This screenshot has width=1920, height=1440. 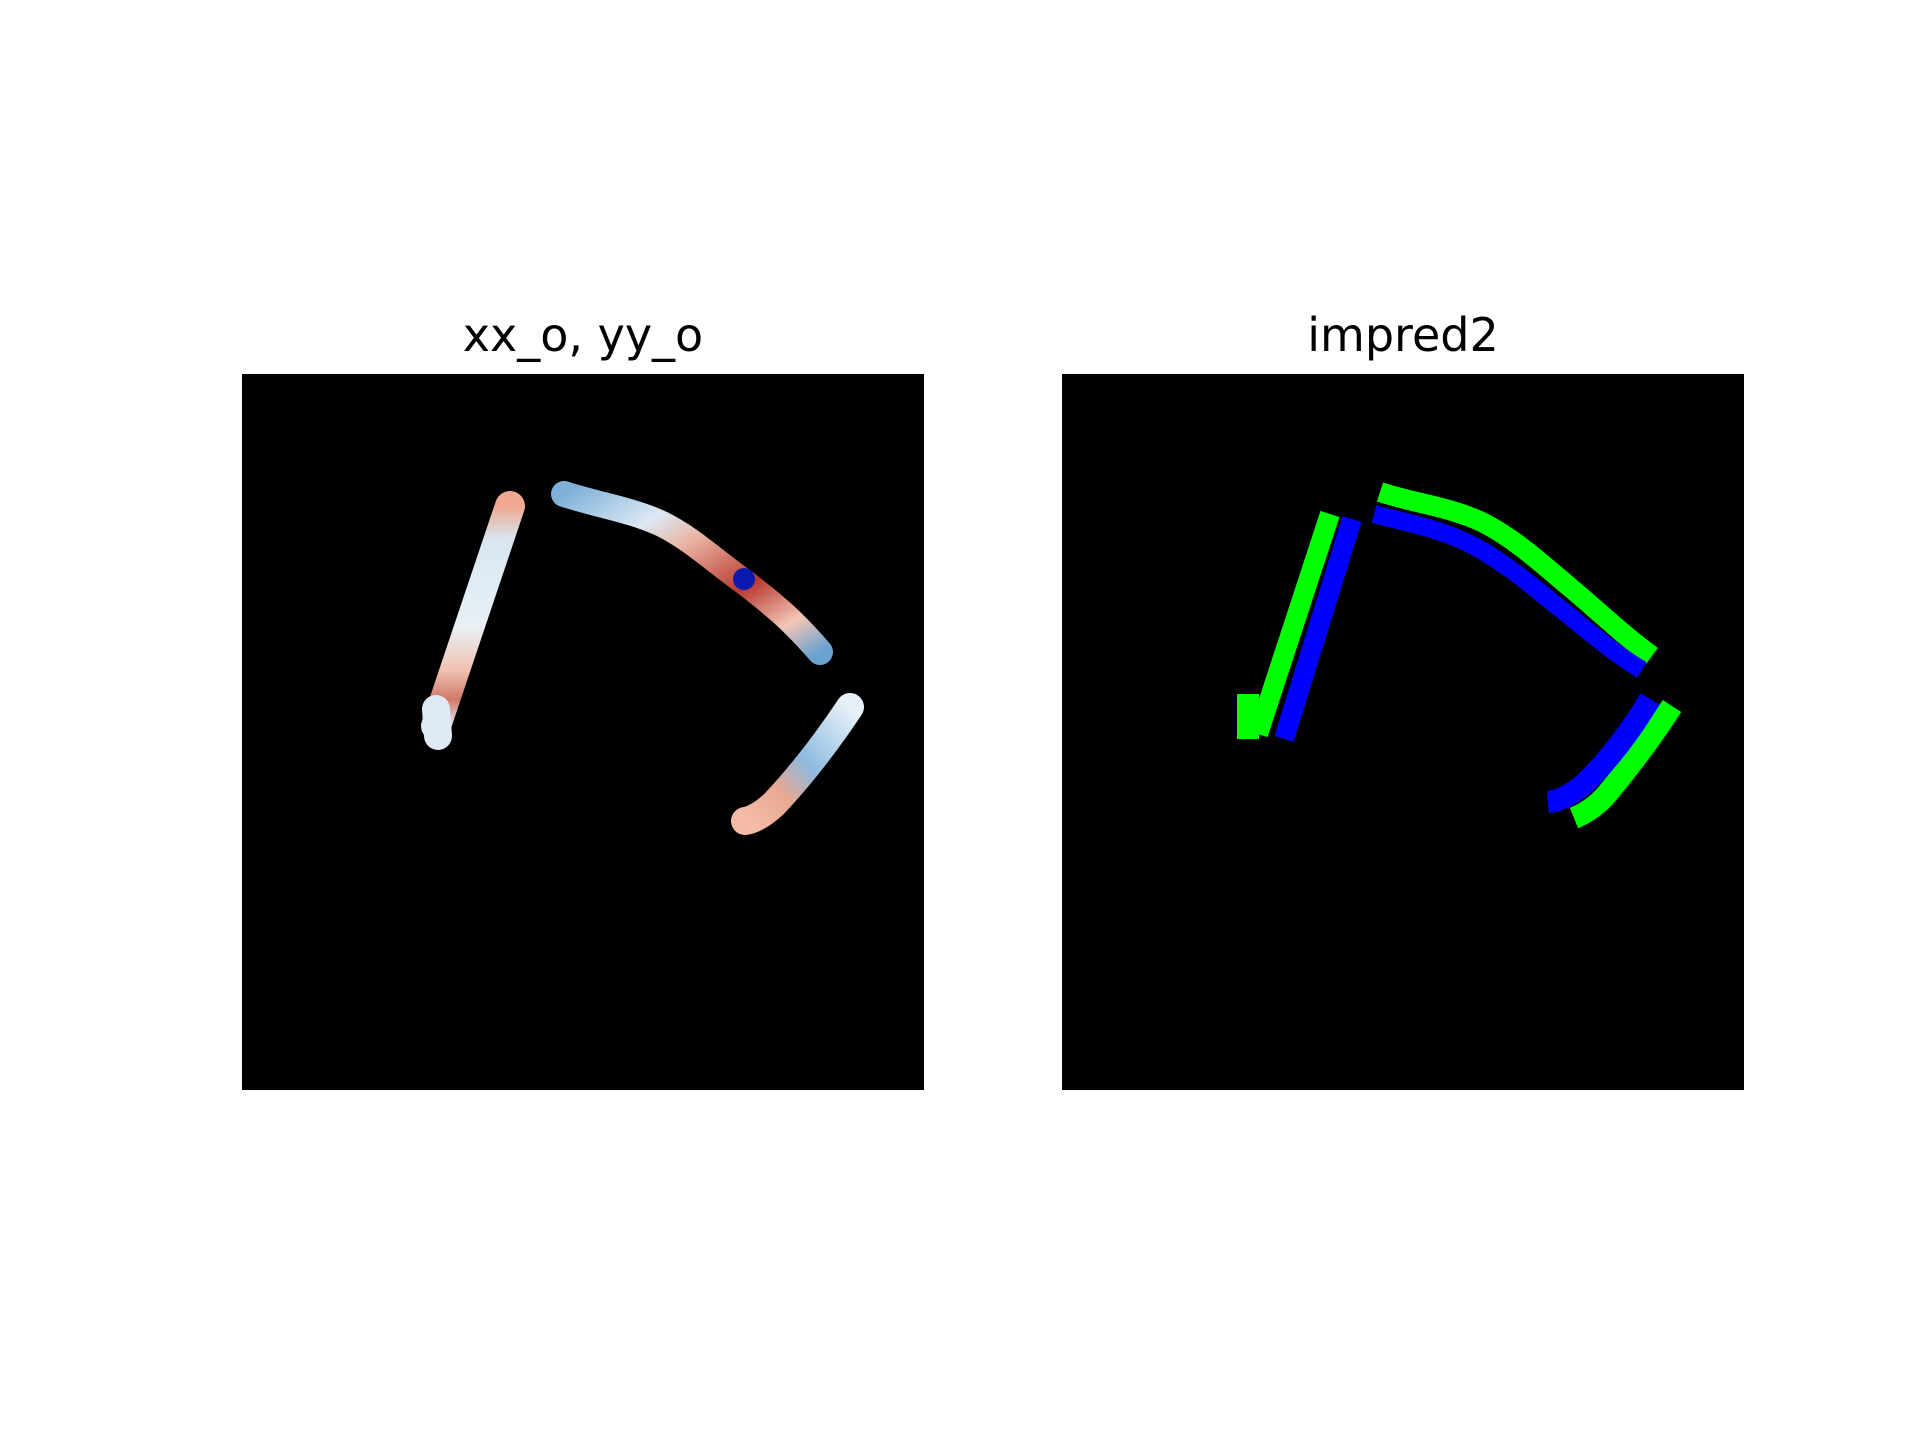 I want to click on panel-title-left: xx_o, yy_o, so click(x=583, y=335).